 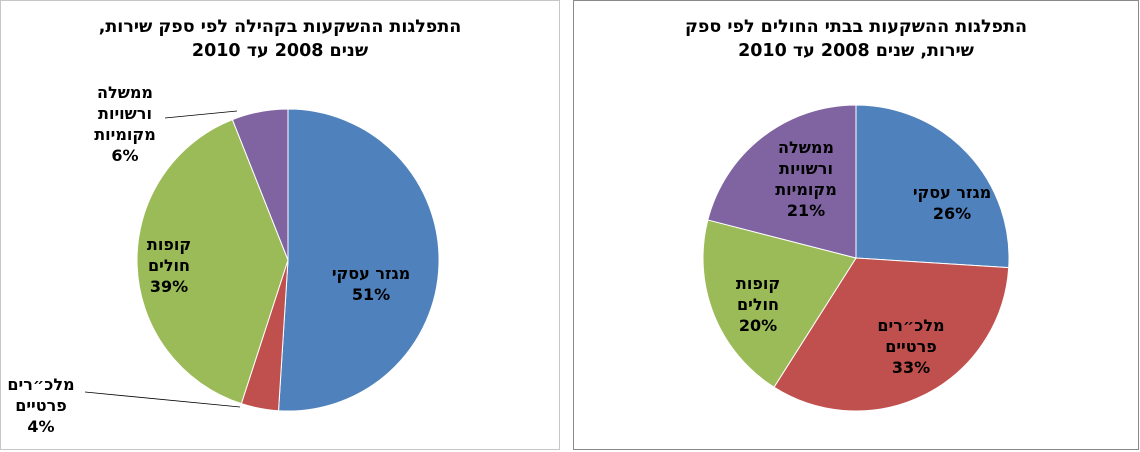 What do you see at coordinates (280, 51) in the screenshot?
I see `chart-title-line: שנים 2008 עד 2010` at bounding box center [280, 51].